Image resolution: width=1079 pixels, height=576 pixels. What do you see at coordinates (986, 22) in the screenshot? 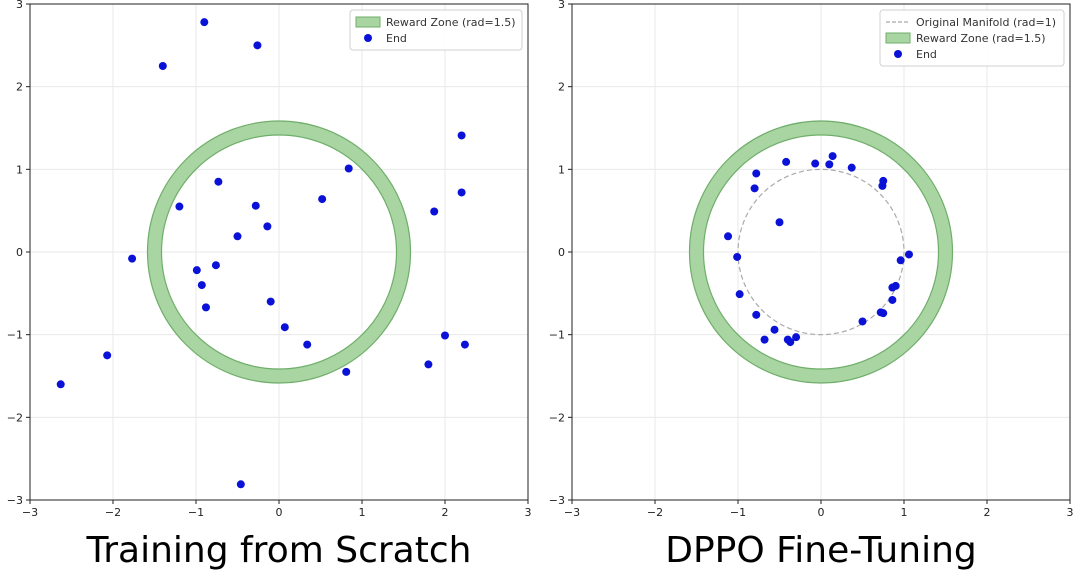
I see `legend-label: Original Manifold (rad=1)` at bounding box center [986, 22].